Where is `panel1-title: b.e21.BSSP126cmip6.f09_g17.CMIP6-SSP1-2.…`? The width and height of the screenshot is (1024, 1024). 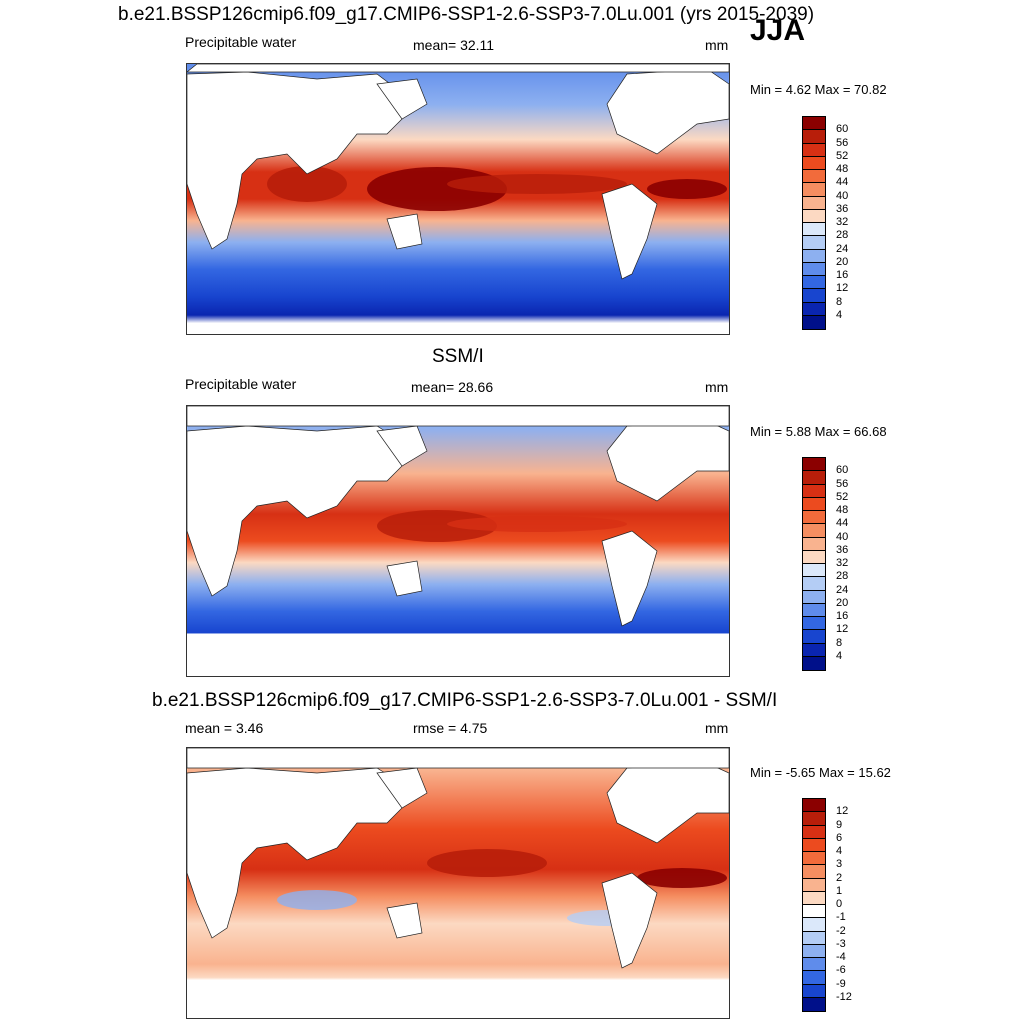
panel1-title: b.e21.BSSP126cmip6.f09_g17.CMIP6-SSP1-2.… is located at coordinates (466, 14).